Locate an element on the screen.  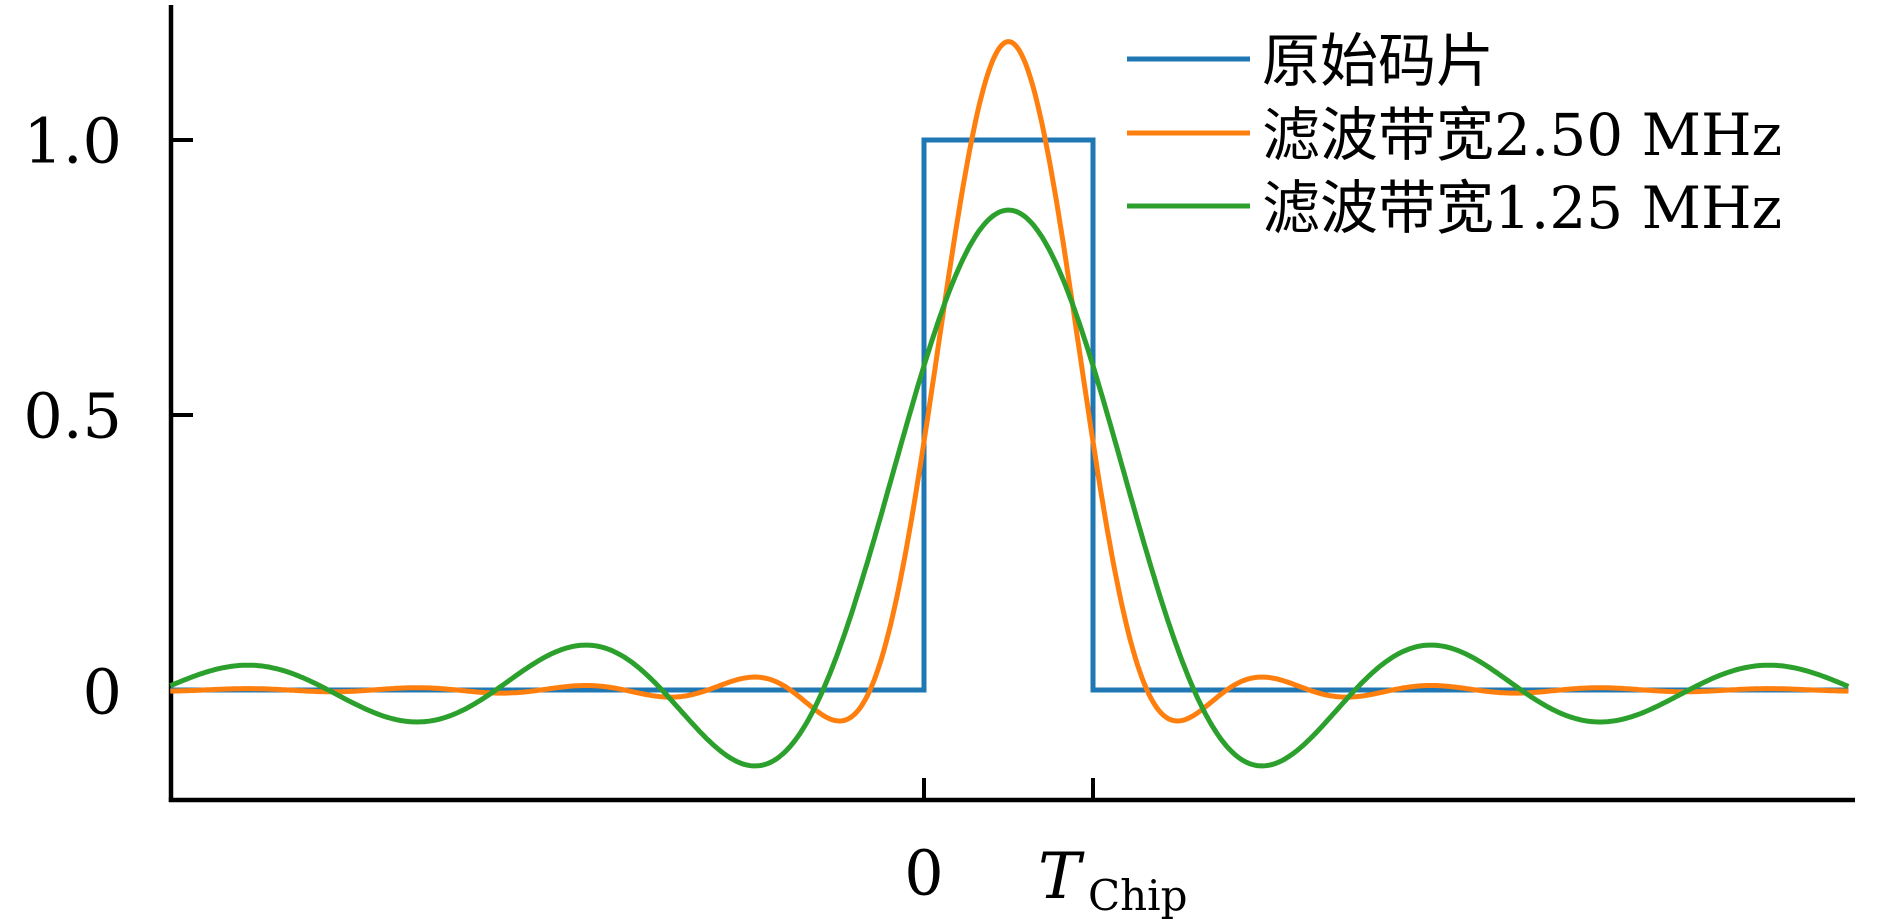
legend: 原始码片 滤波带宽2.50 MHz 滤波带宽1.25 MHz is located at coordinates (1454, 134).